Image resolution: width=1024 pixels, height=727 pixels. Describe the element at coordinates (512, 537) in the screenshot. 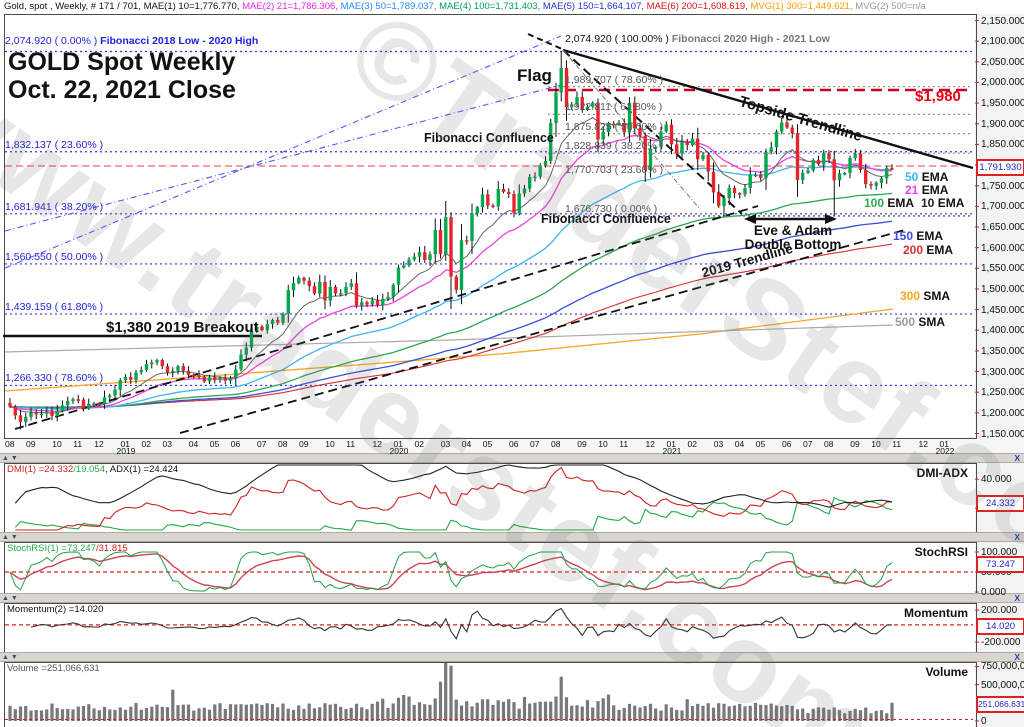

I see `scrollbar-row-2: ▲ ▼ X` at that location.